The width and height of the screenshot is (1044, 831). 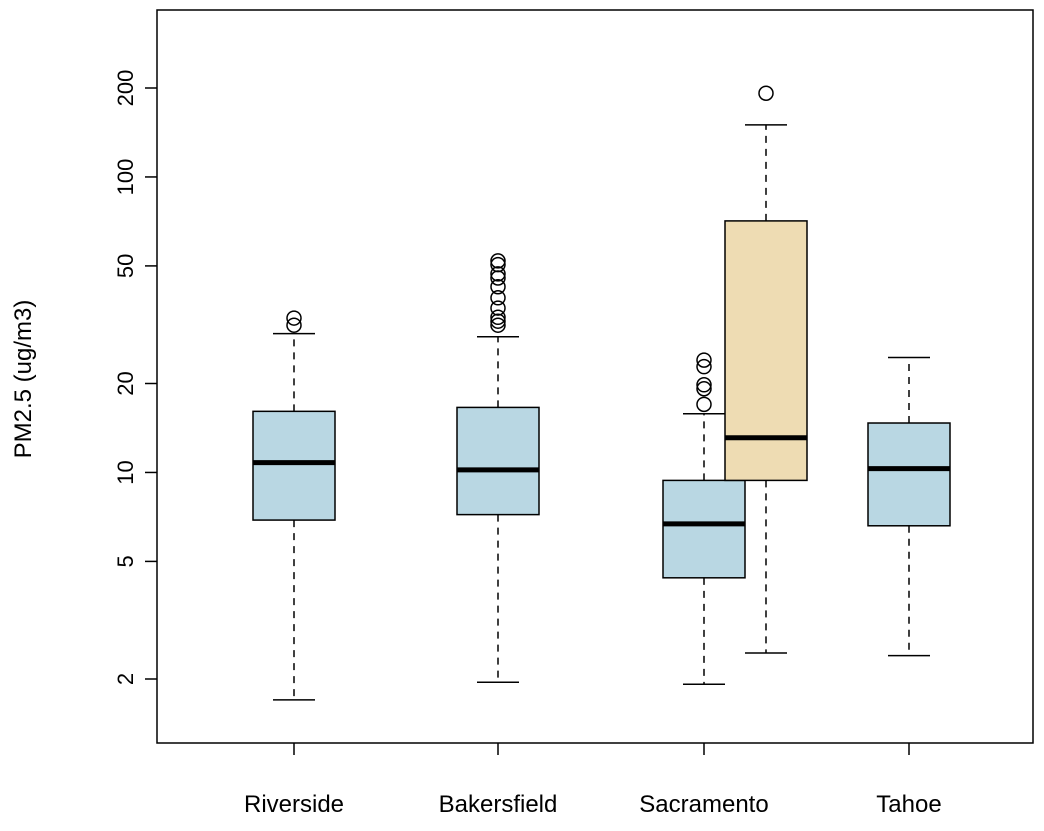 What do you see at coordinates (125, 88) in the screenshot?
I see `y-tick-label: 200` at bounding box center [125, 88].